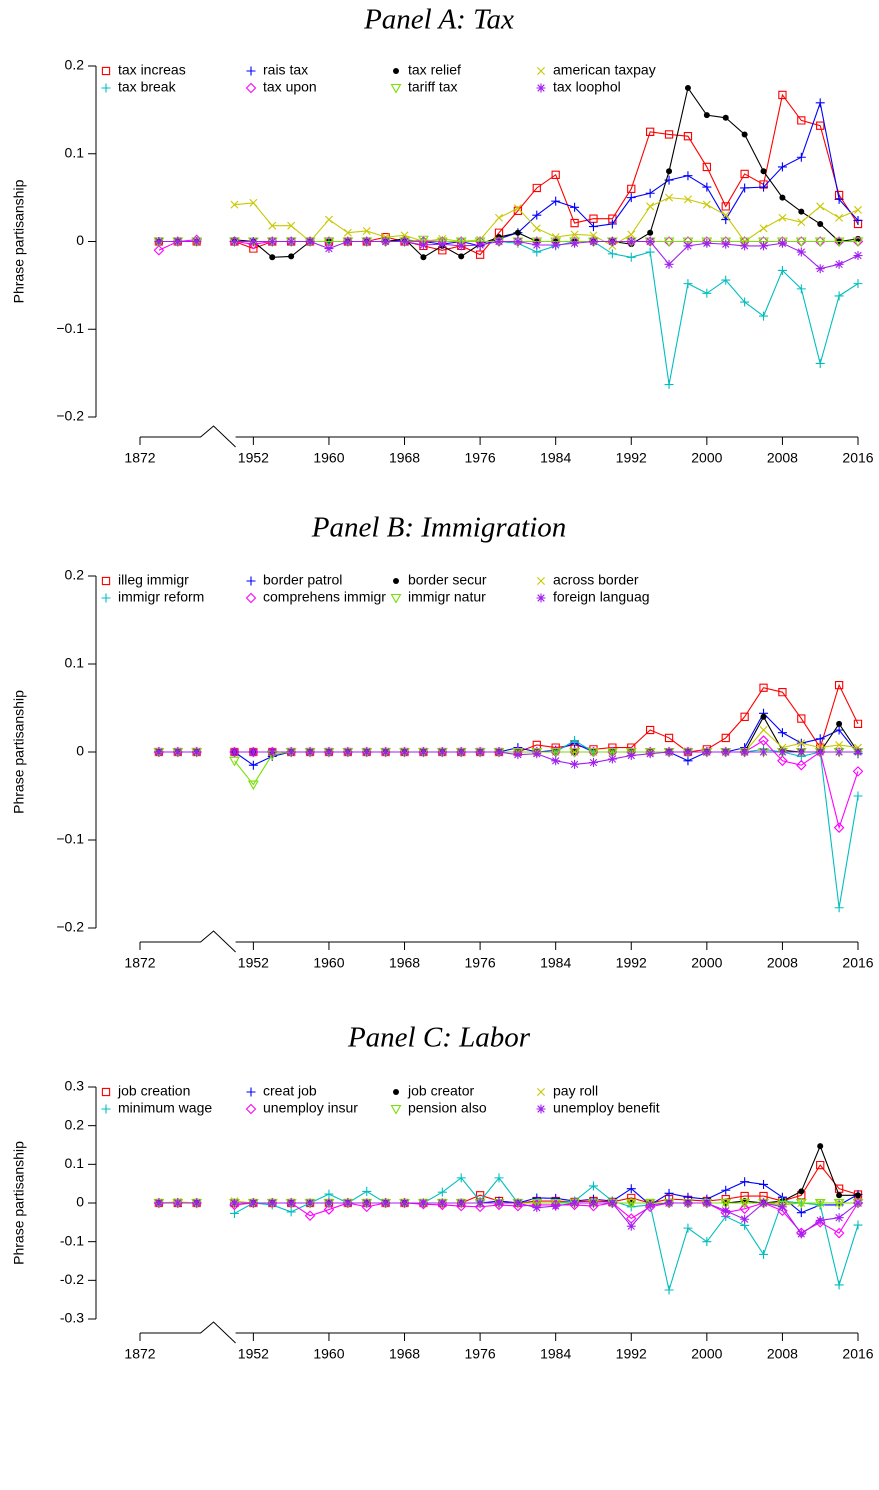  I want to click on x-tick-label: 1952, so click(253, 458).